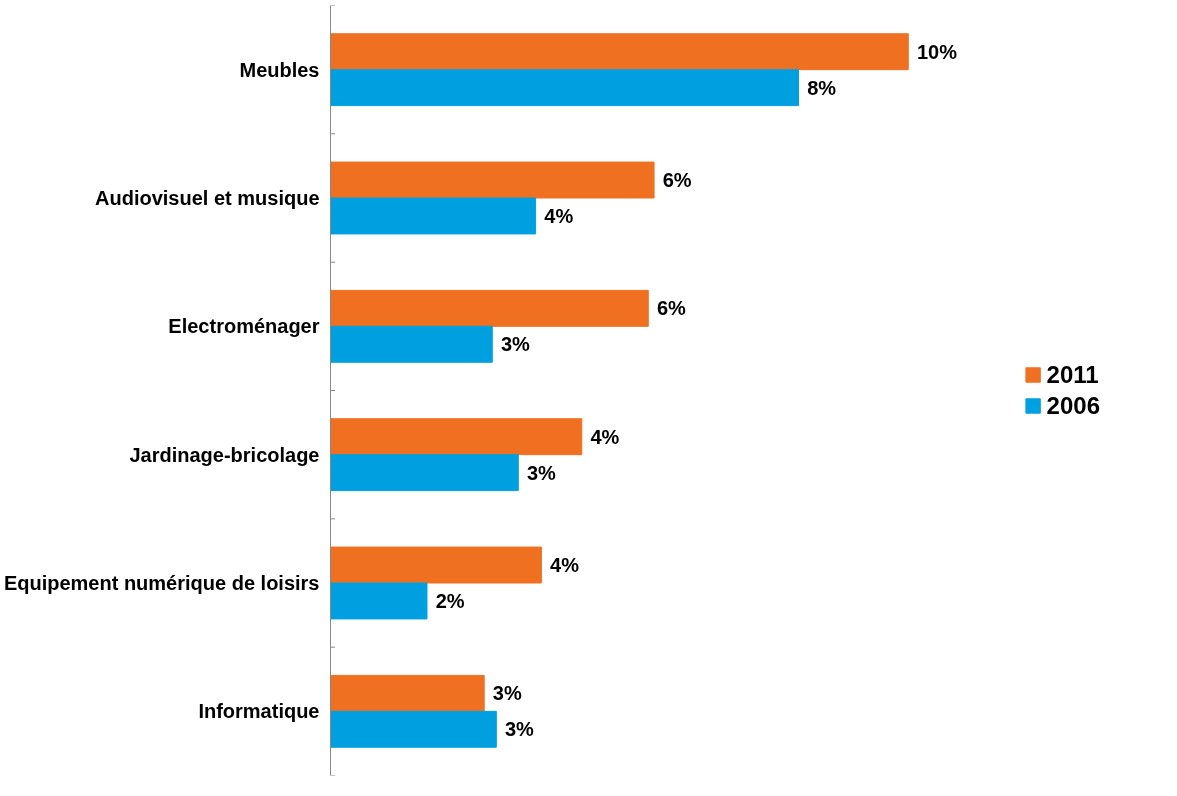  Describe the element at coordinates (822, 87) in the screenshot. I see `data-label: 8%` at that location.